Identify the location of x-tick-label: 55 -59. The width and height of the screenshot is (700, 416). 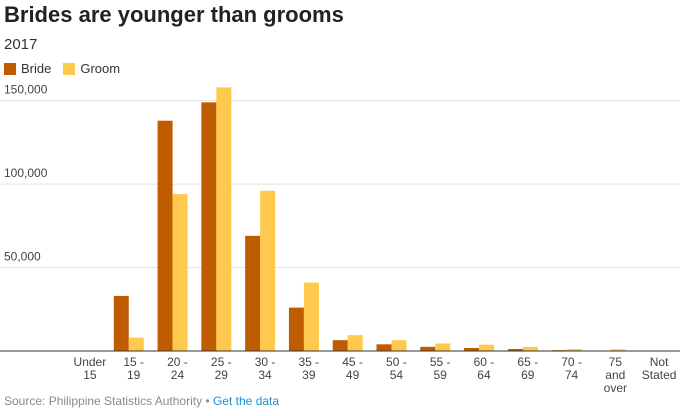
(440, 368).